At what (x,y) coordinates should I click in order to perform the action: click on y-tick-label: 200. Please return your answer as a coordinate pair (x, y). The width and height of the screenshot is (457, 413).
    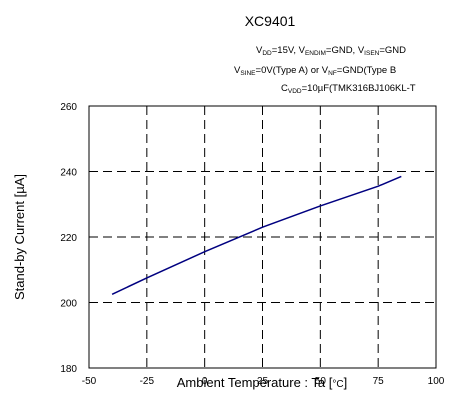
    Looking at the image, I should click on (68, 304).